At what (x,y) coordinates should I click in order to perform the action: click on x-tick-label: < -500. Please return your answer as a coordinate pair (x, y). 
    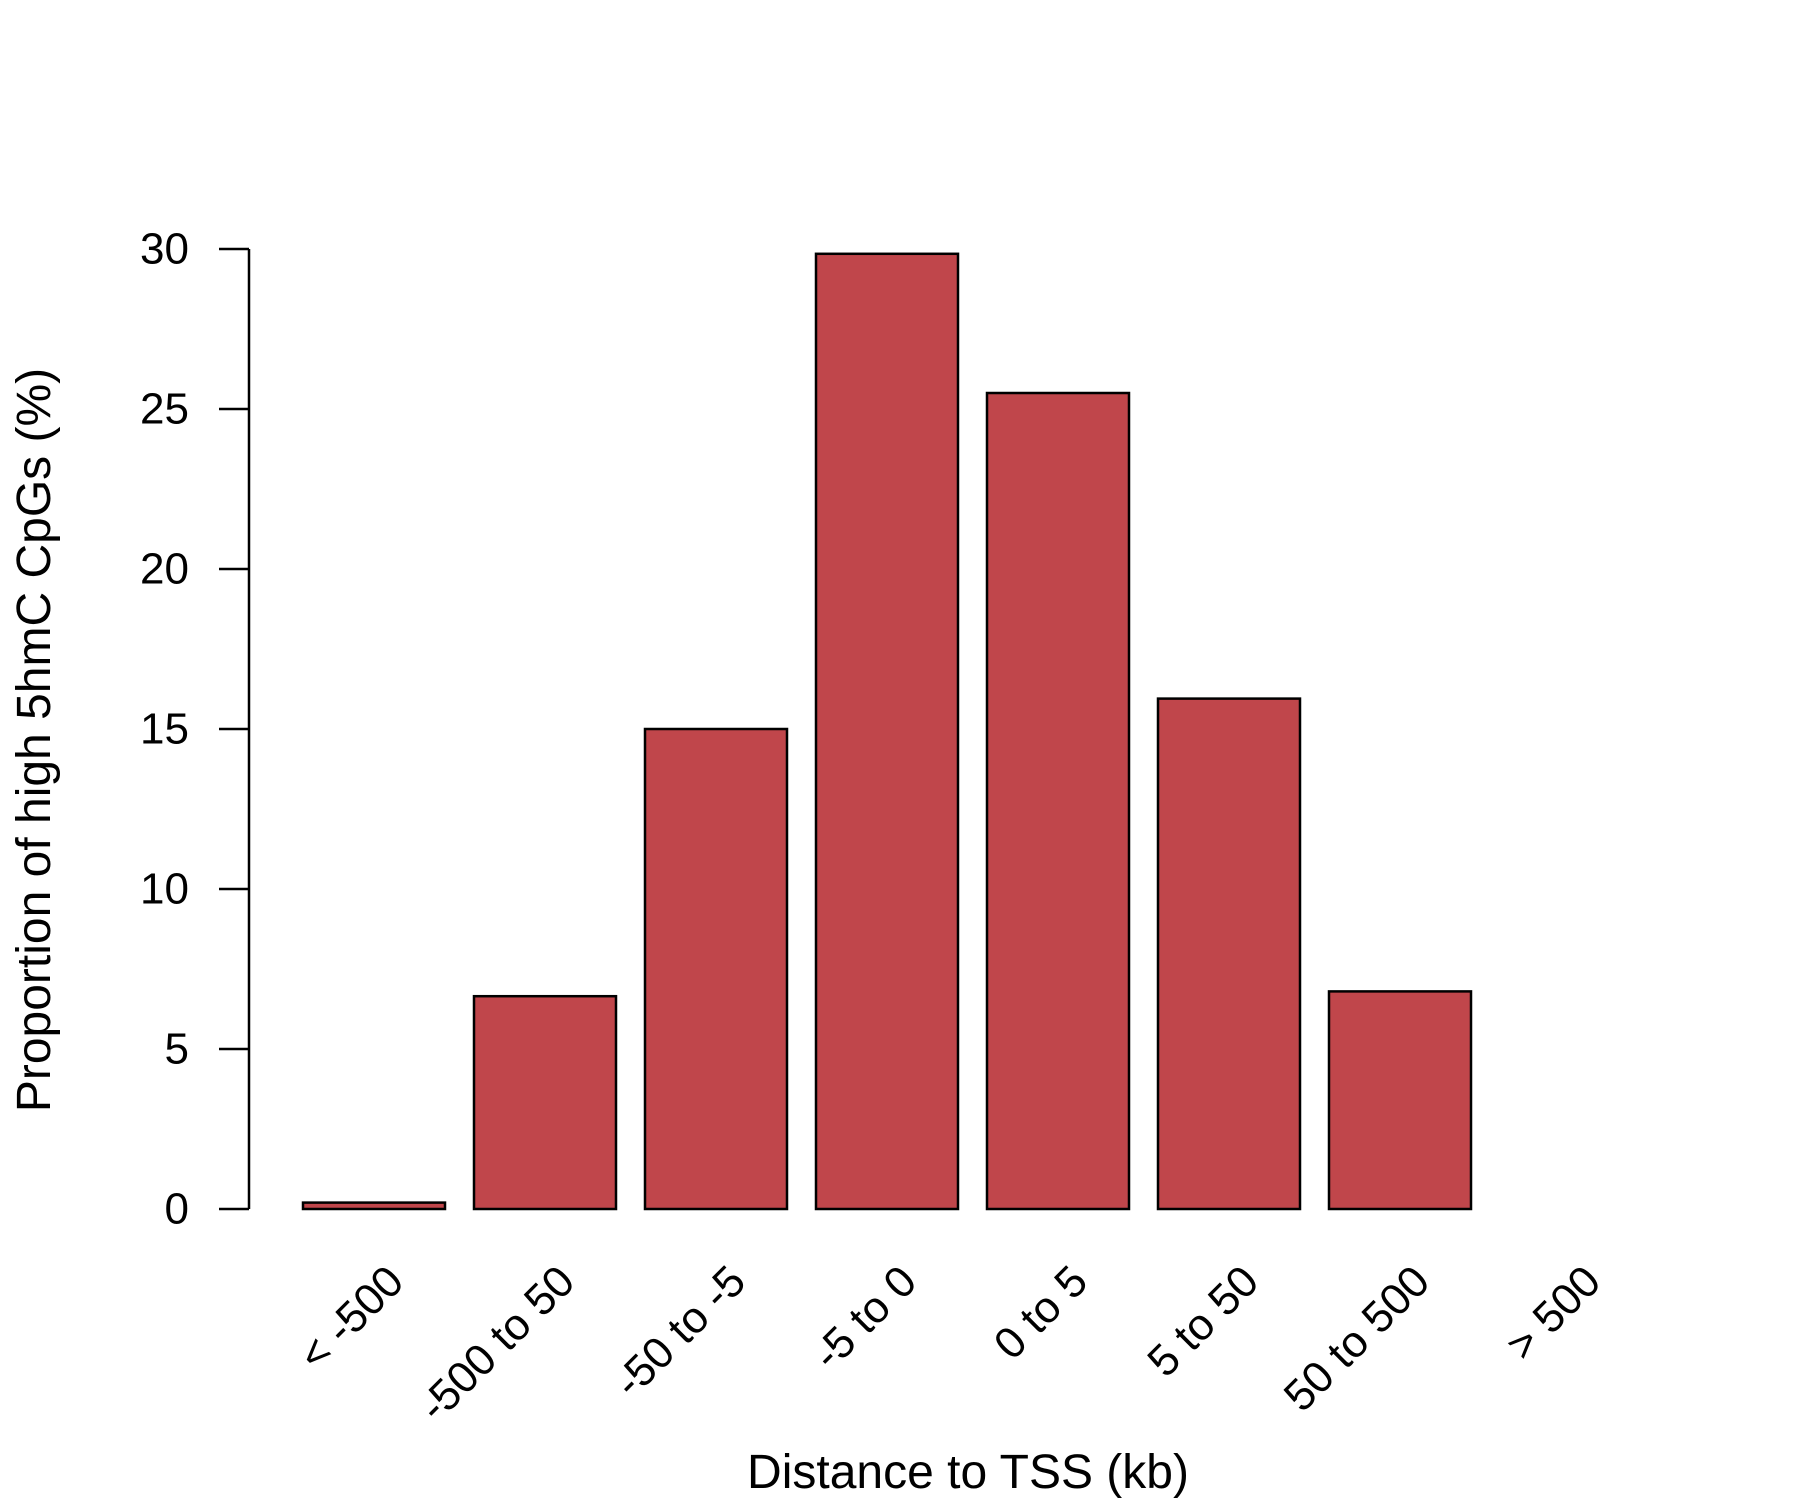
    Looking at the image, I should click on (351, 1318).